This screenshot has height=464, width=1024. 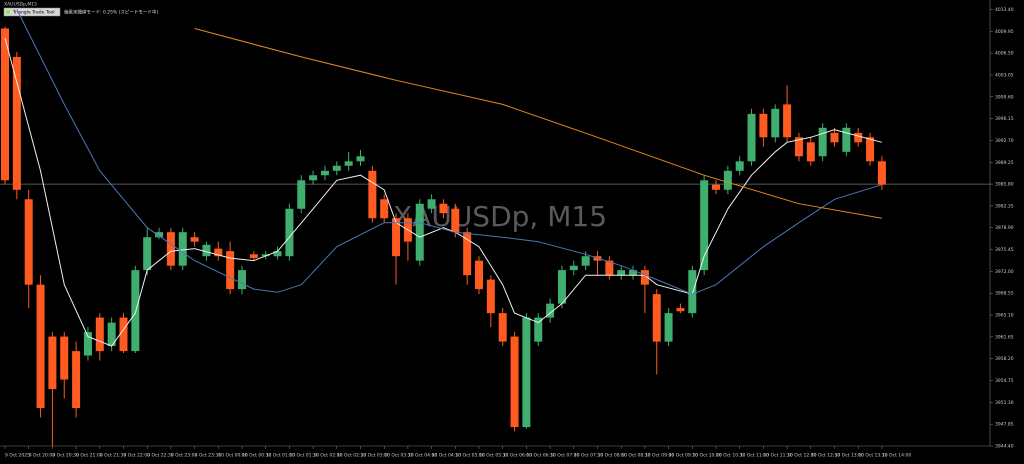 What do you see at coordinates (137, 456) in the screenshot?
I see `x-tick-label: 9 Oct 22:00` at bounding box center [137, 456].